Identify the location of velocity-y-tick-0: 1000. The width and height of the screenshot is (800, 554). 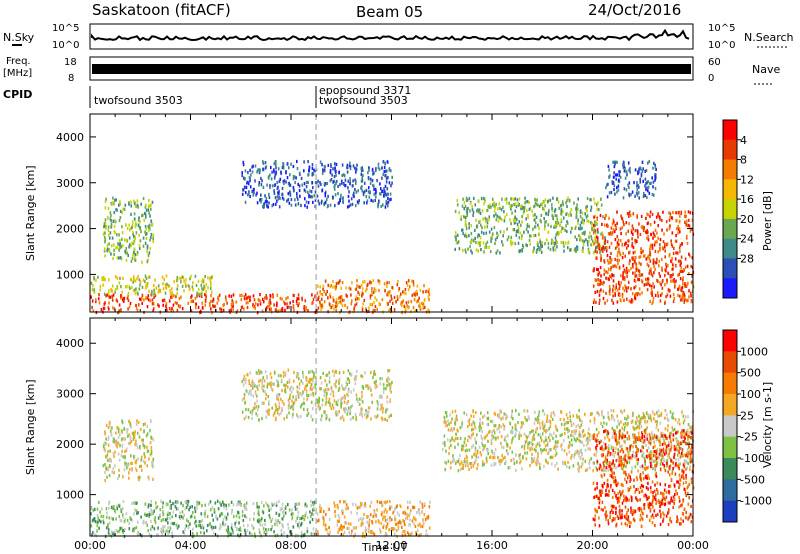
(70, 495).